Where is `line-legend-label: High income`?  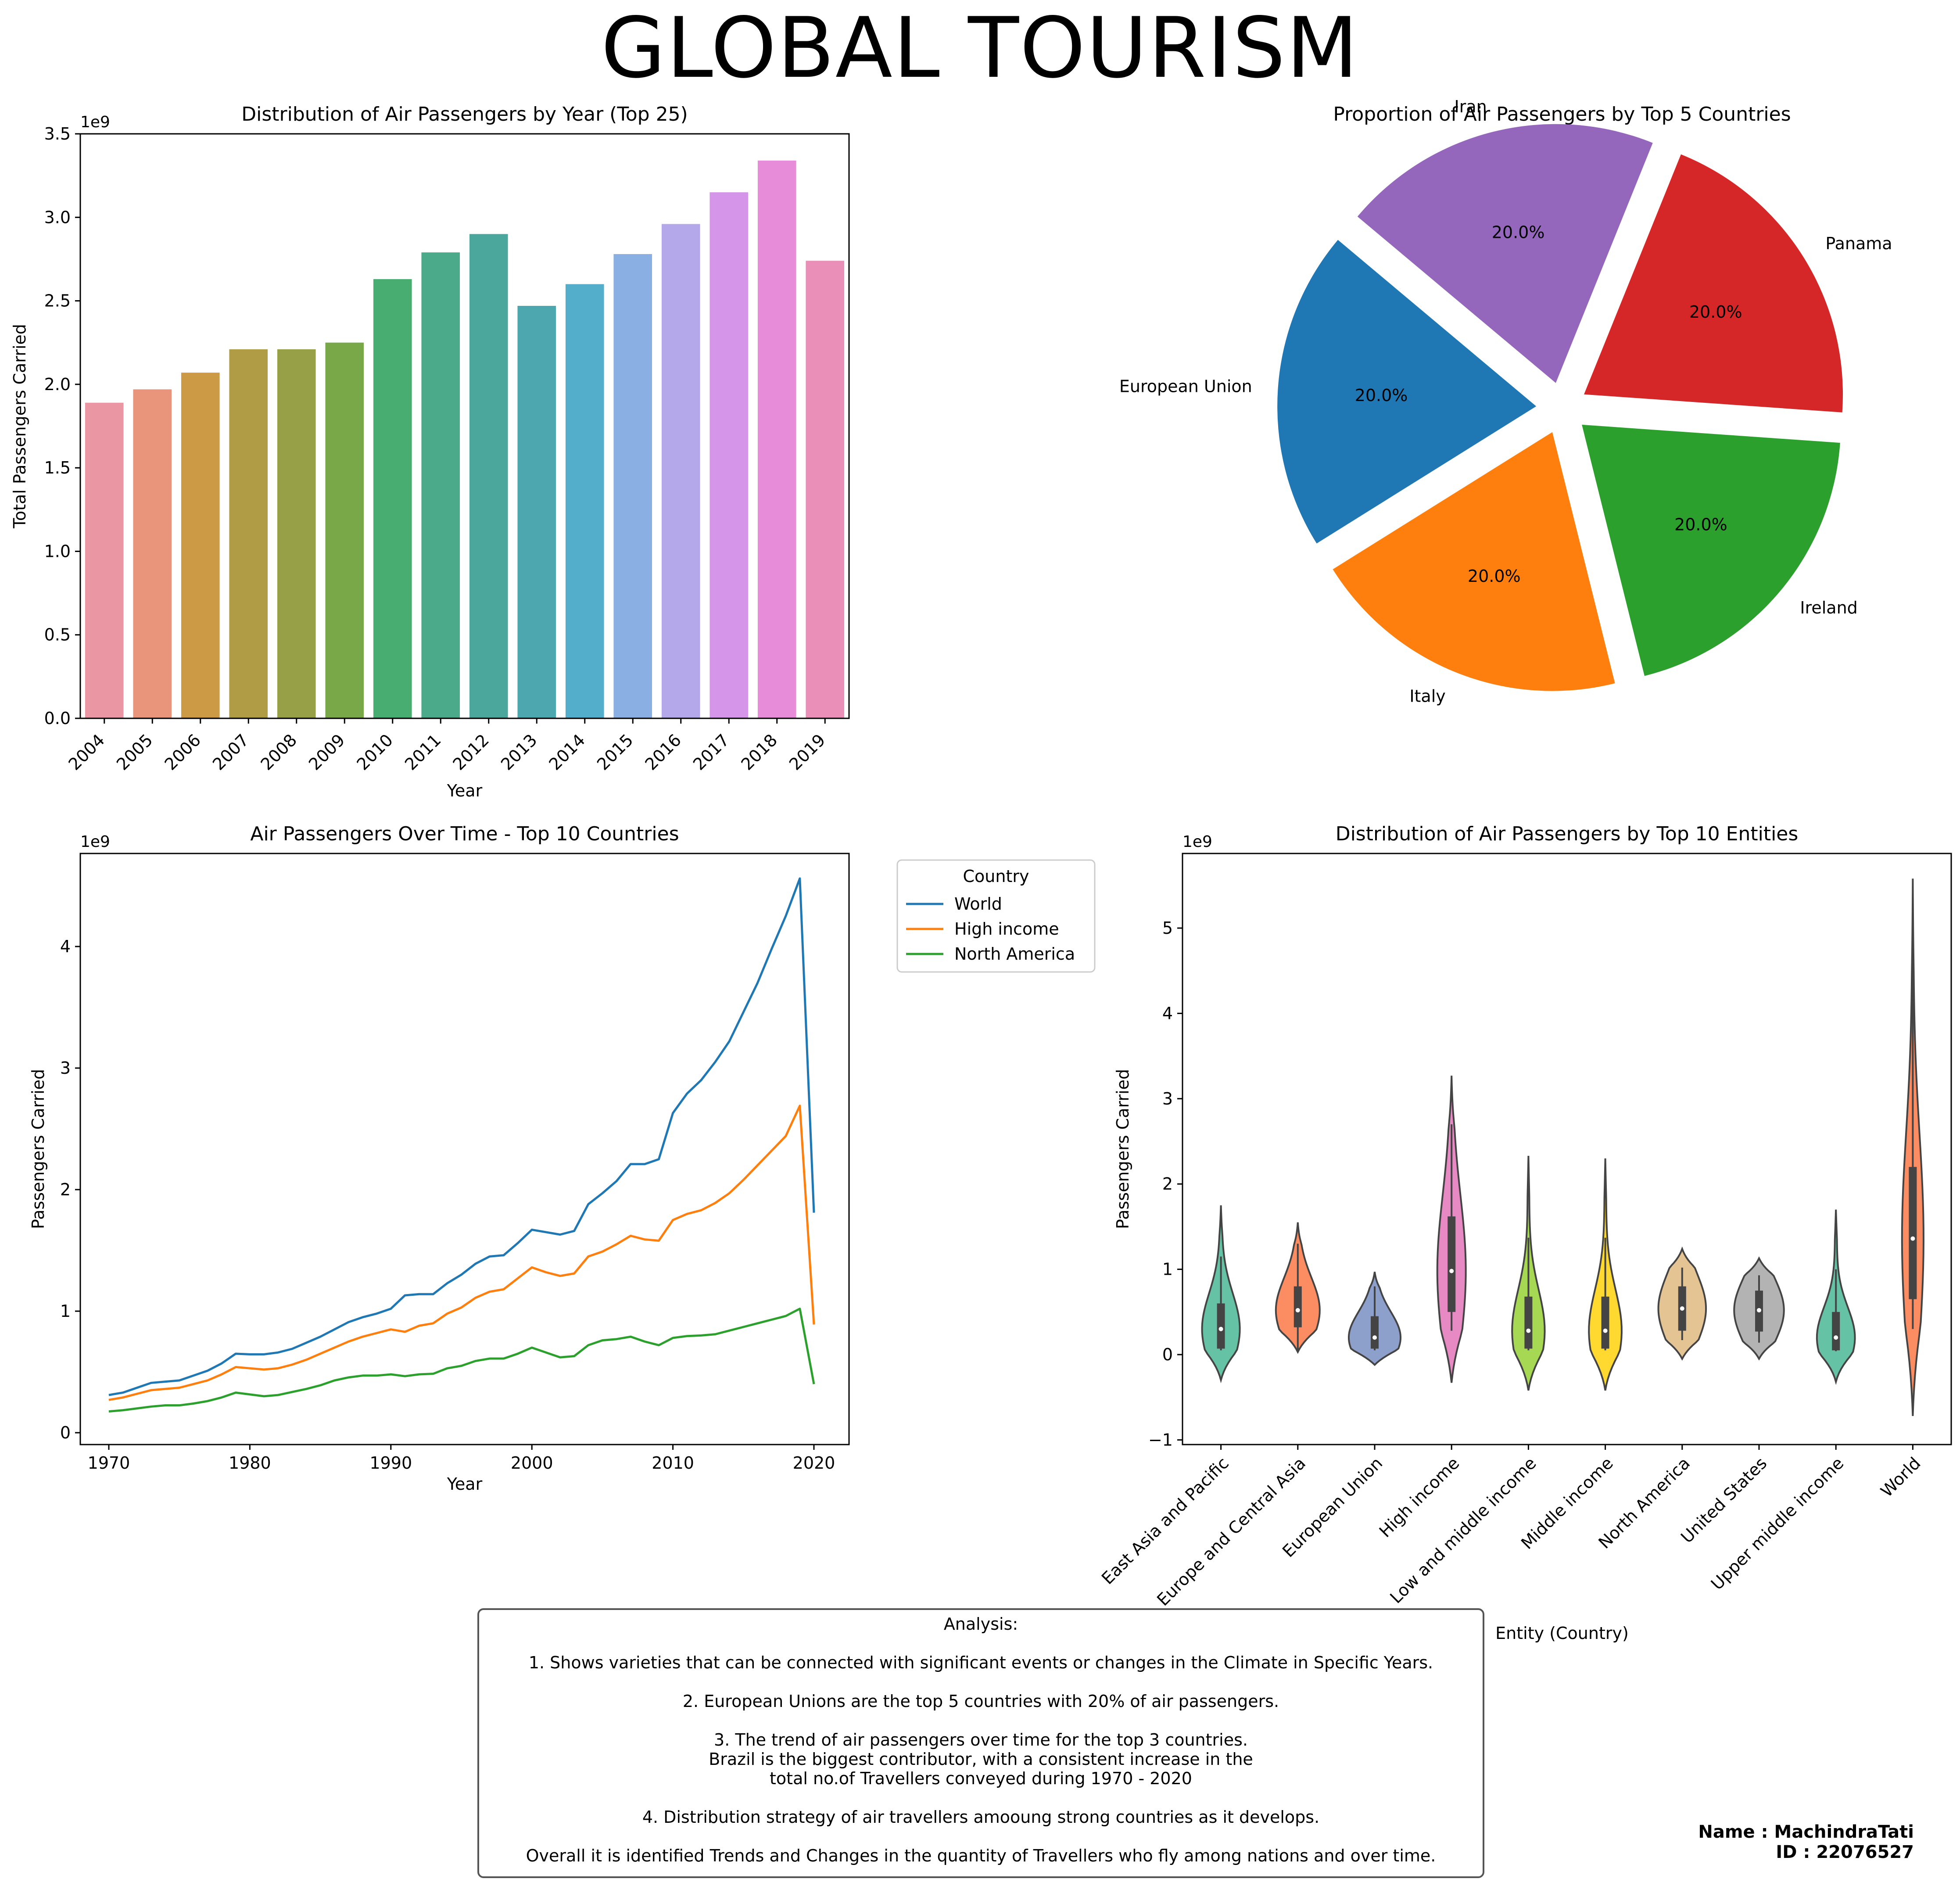
line-legend-label: High income is located at coordinates (1007, 929).